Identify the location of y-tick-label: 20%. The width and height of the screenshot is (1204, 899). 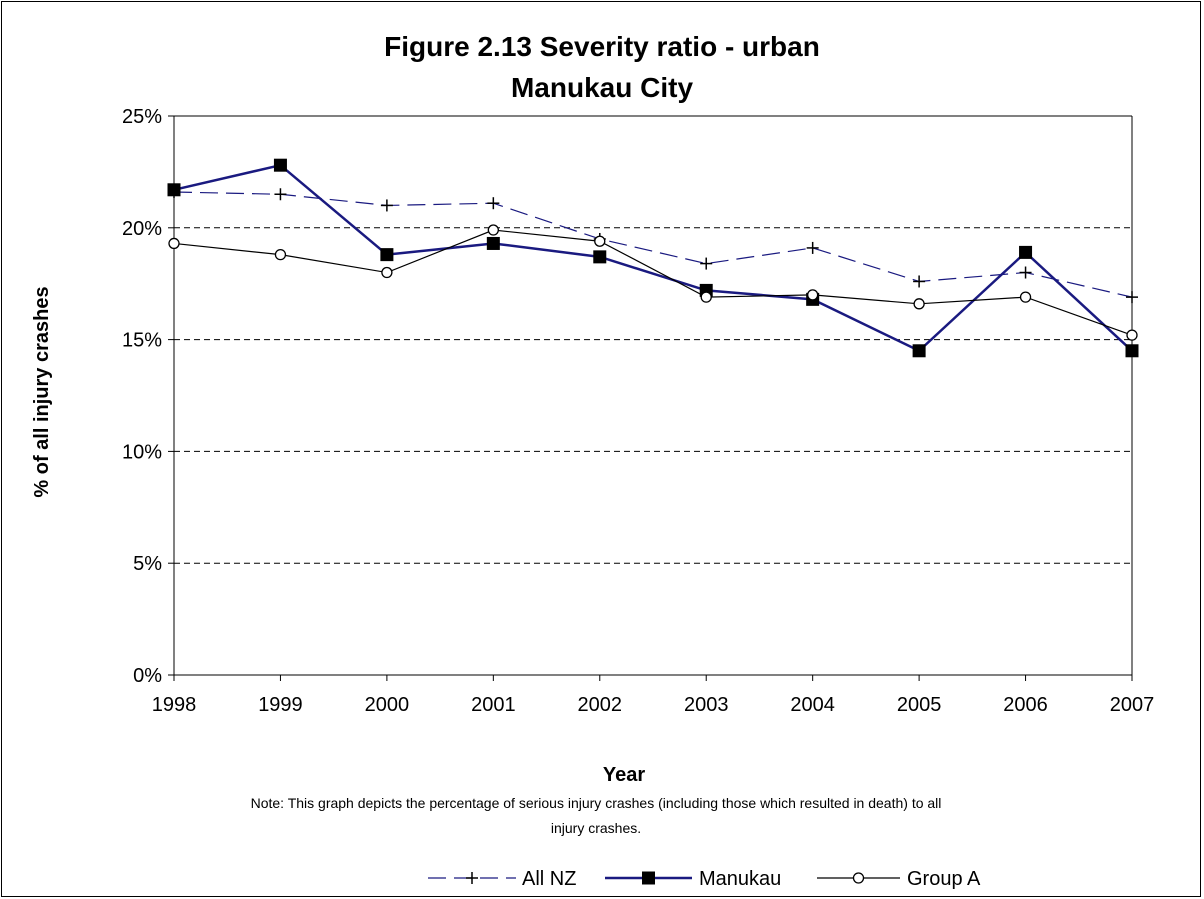
(142, 229).